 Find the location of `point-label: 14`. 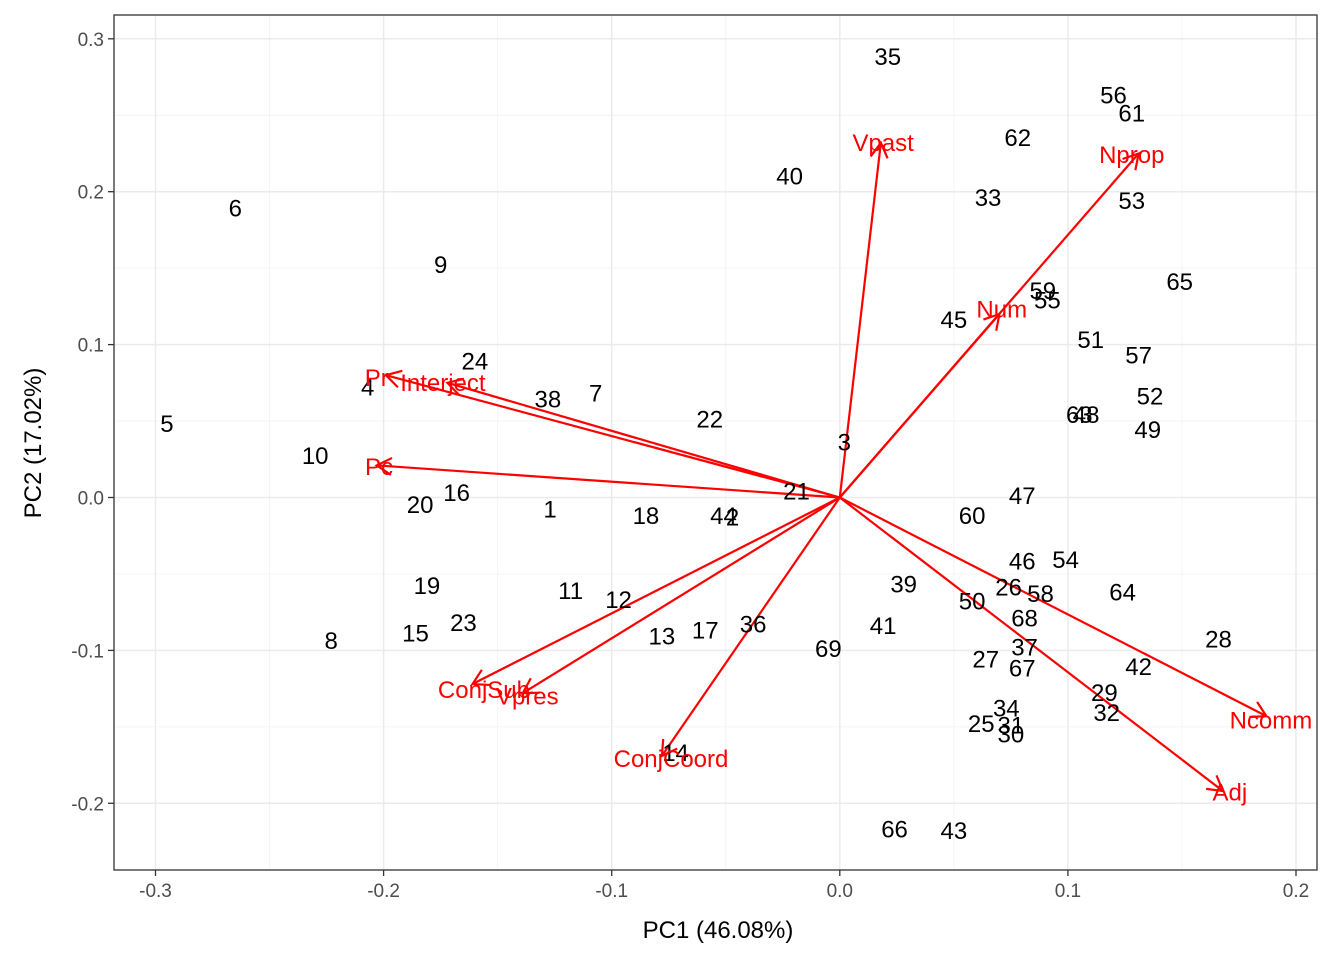

point-label: 14 is located at coordinates (675, 753).